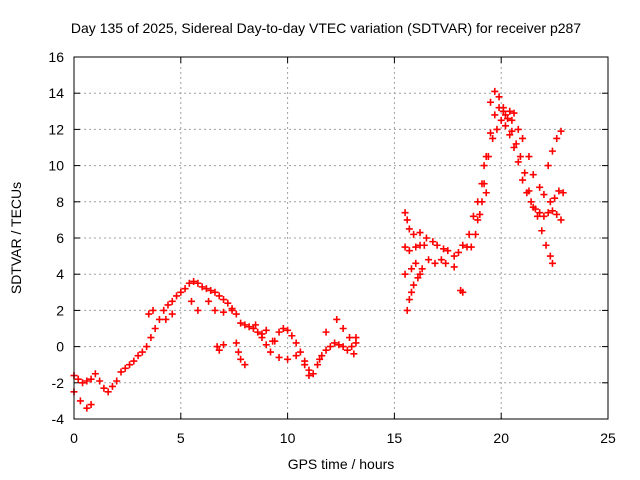 The height and width of the screenshot is (480, 640). Describe the element at coordinates (341, 464) in the screenshot. I see `x-axis-label: GPS time / hours` at that location.